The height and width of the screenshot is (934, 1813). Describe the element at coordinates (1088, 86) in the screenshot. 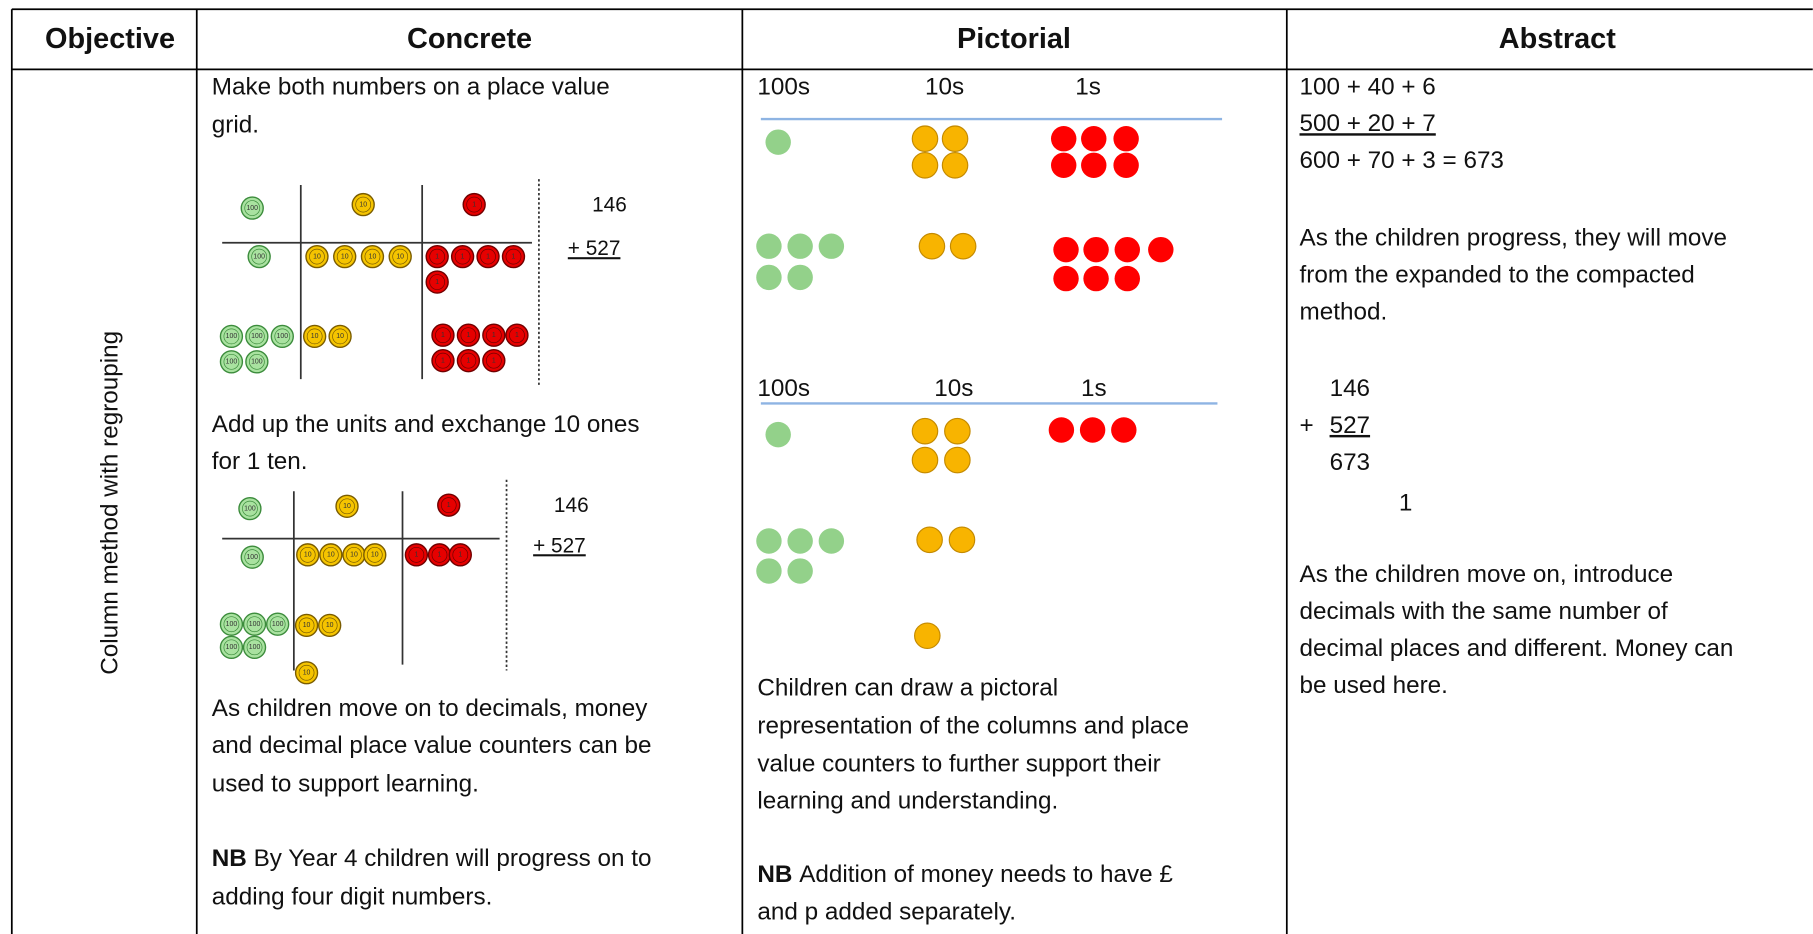

I see `column-label: 1s` at that location.